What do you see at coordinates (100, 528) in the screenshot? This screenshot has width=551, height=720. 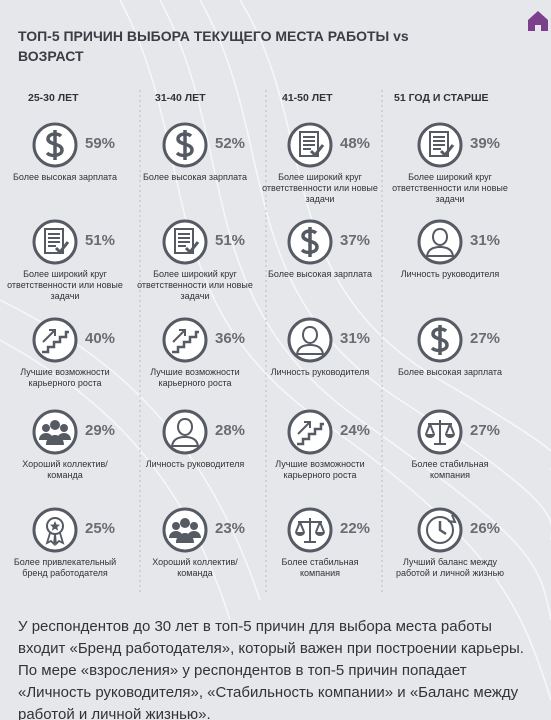 I see `percent: 25%` at bounding box center [100, 528].